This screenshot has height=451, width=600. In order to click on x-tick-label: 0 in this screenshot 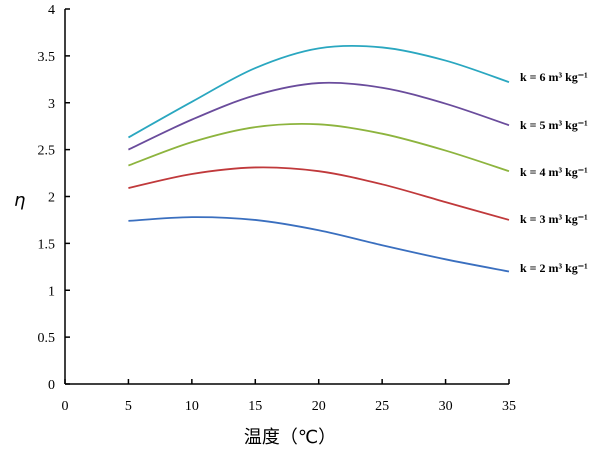, I will do `click(65, 406)`.